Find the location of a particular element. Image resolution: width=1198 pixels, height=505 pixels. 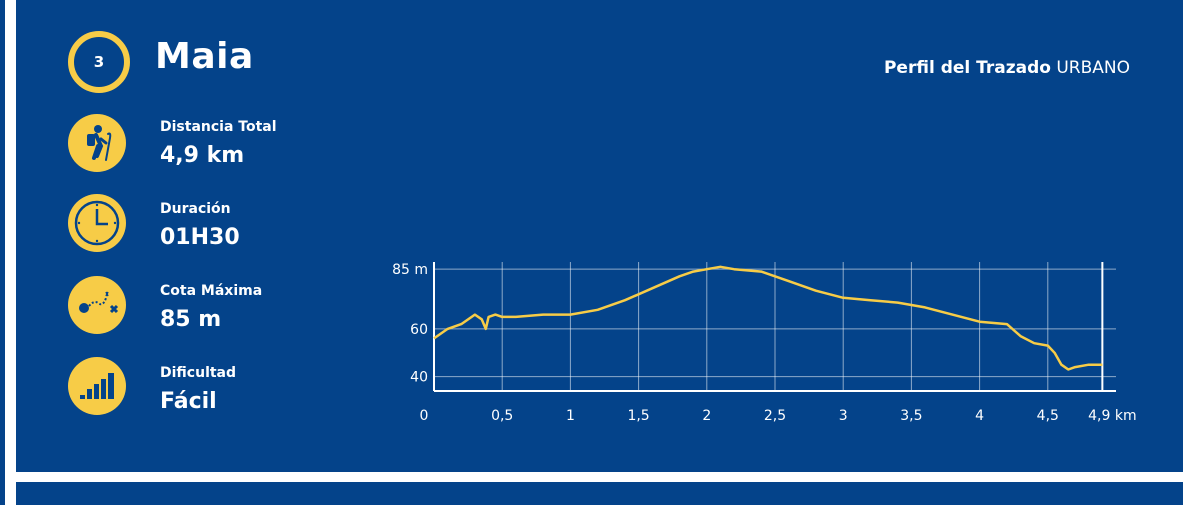

x-tick-label: 3 is located at coordinates (843, 416).